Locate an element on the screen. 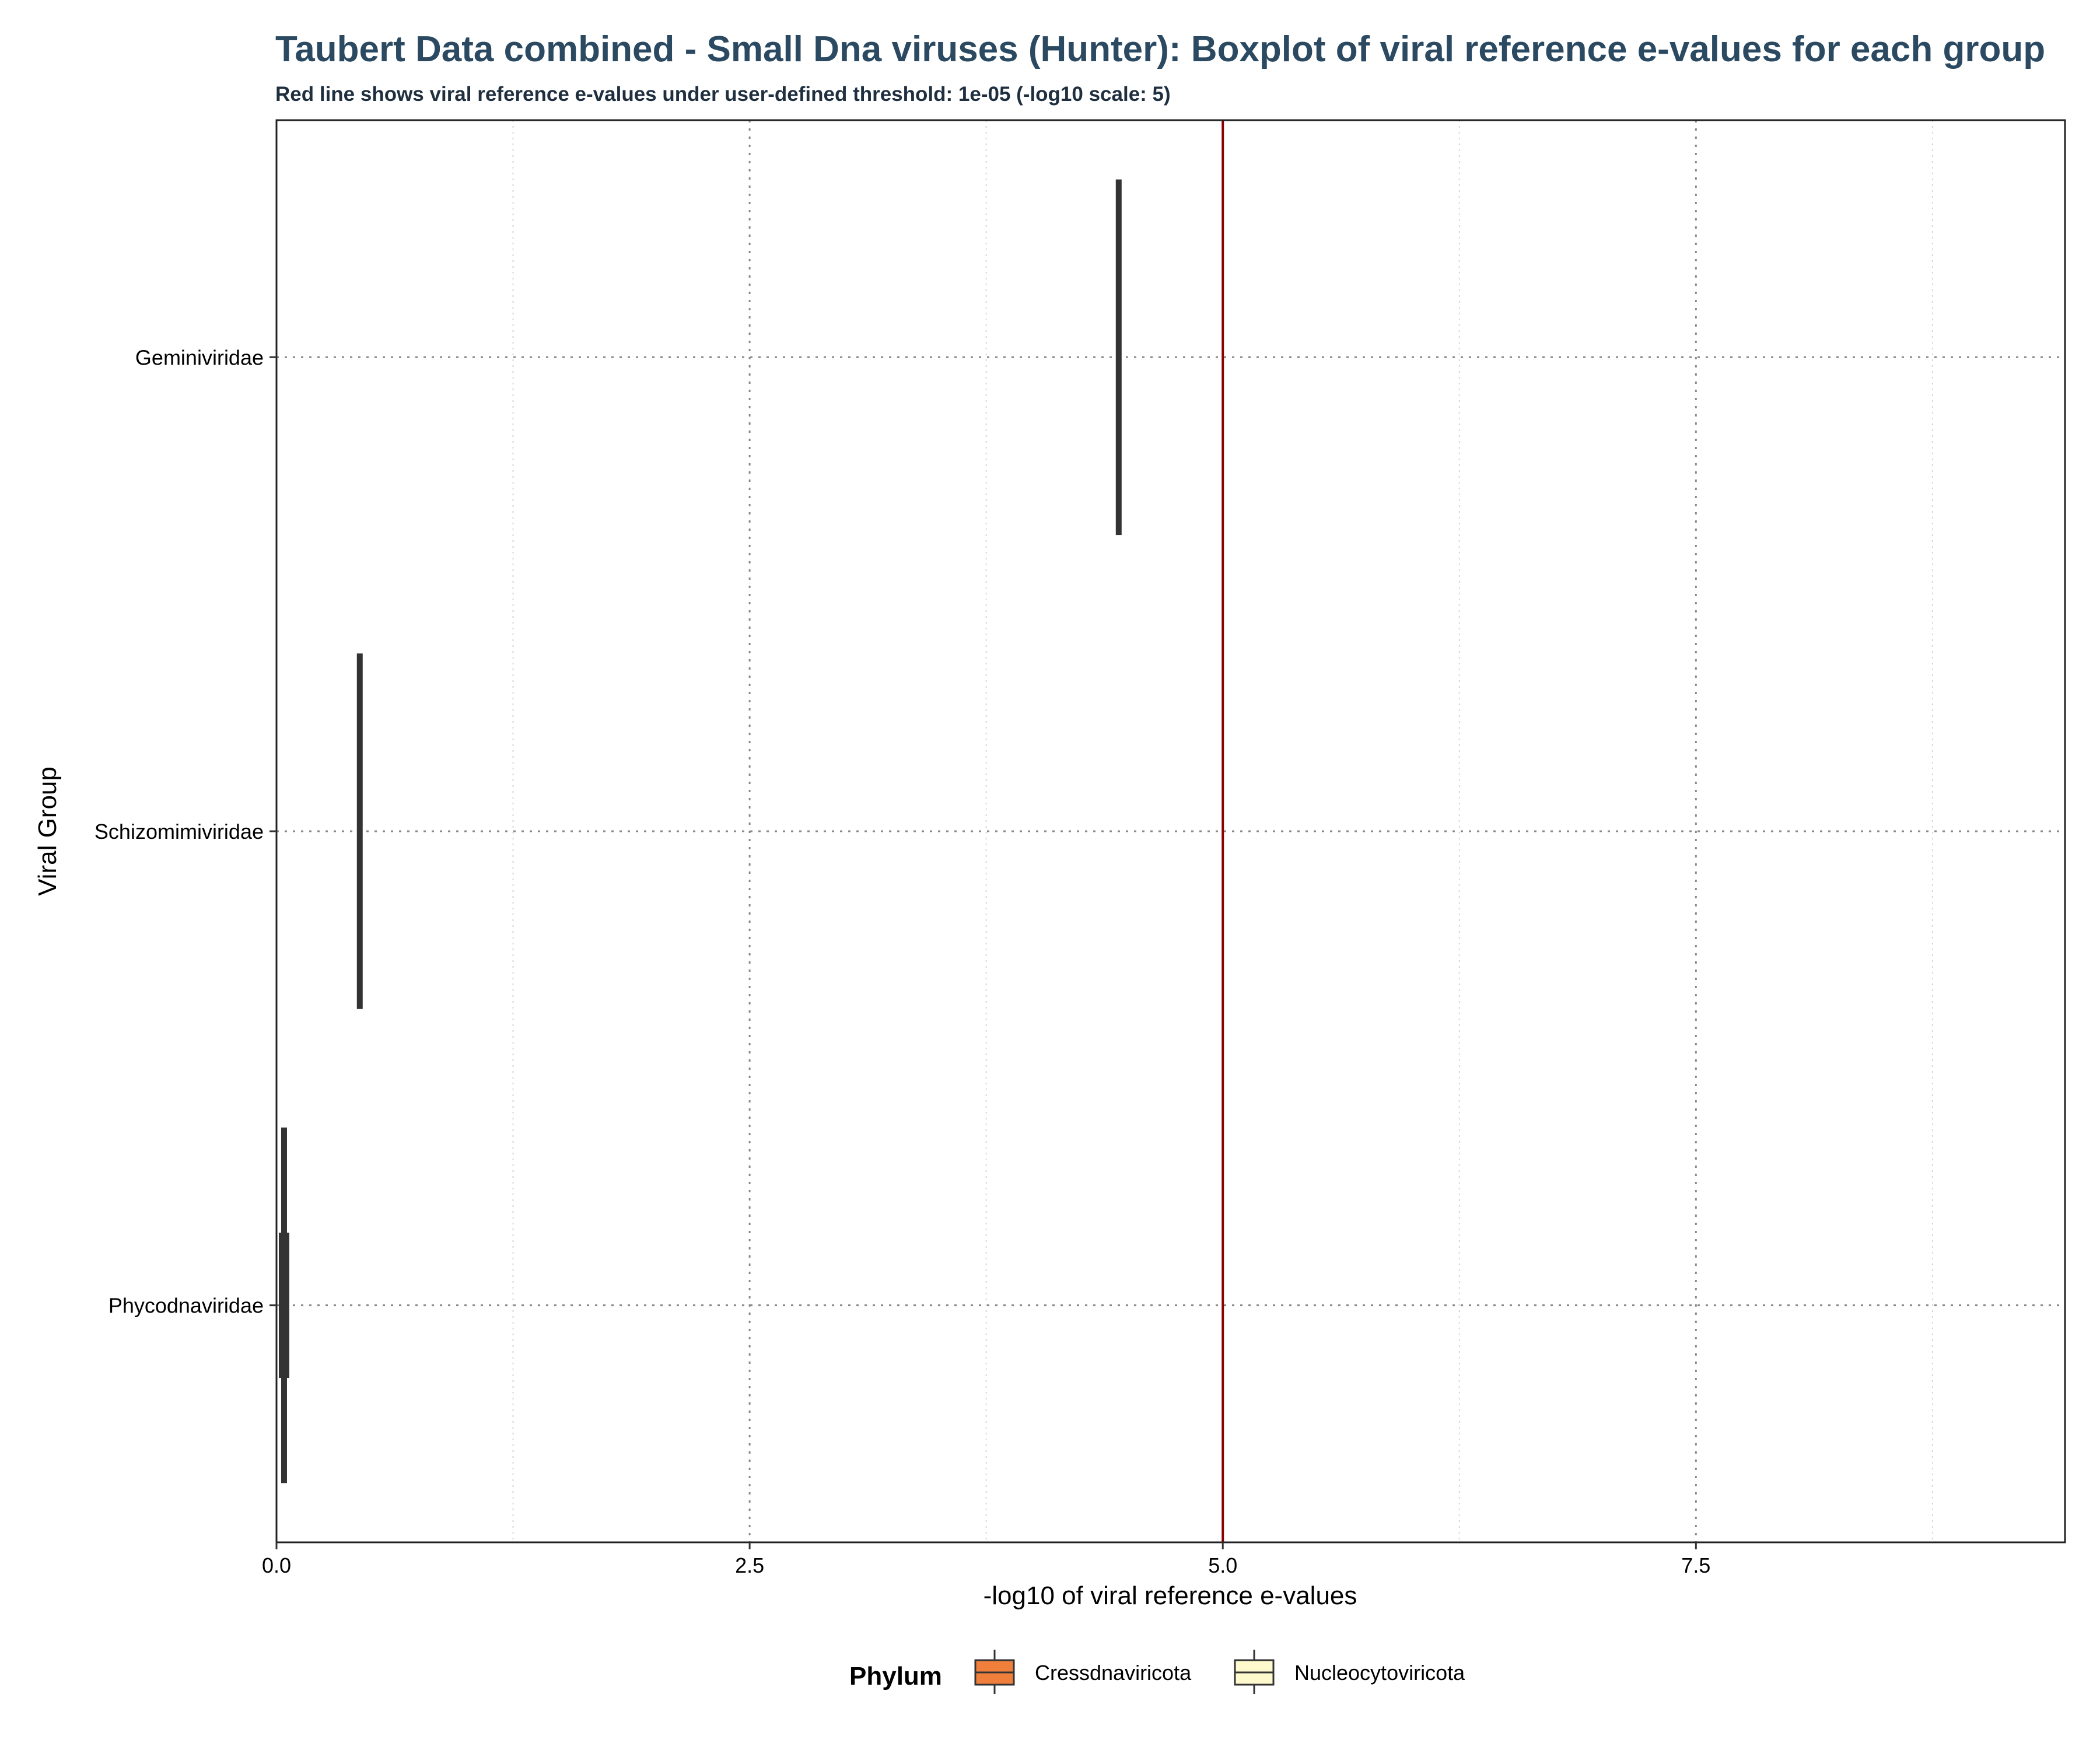 This screenshot has height=1750, width=2100. y-tick-label: Phycodnaviridae is located at coordinates (186, 1306).